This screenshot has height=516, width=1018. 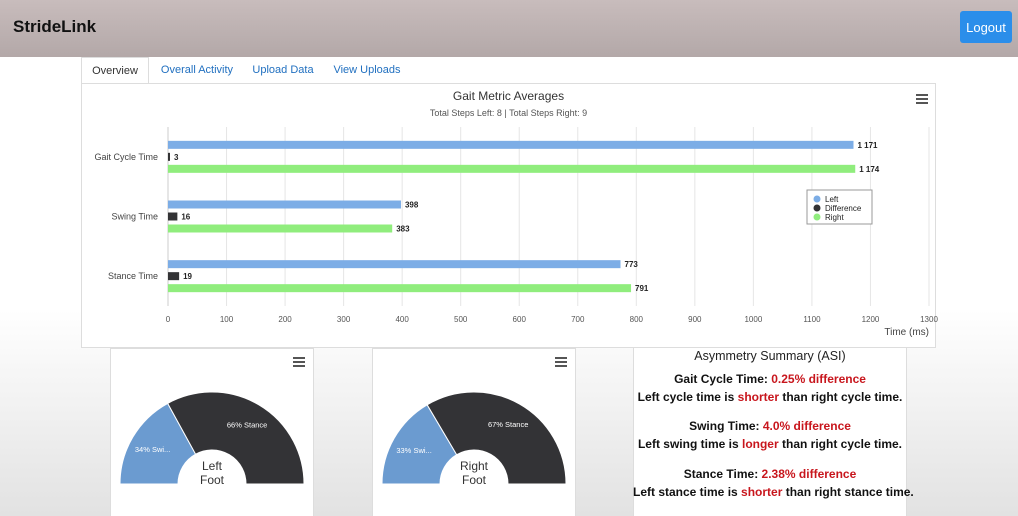 What do you see at coordinates (906, 332) in the screenshot?
I see `x-axis-title: Time (ms)` at bounding box center [906, 332].